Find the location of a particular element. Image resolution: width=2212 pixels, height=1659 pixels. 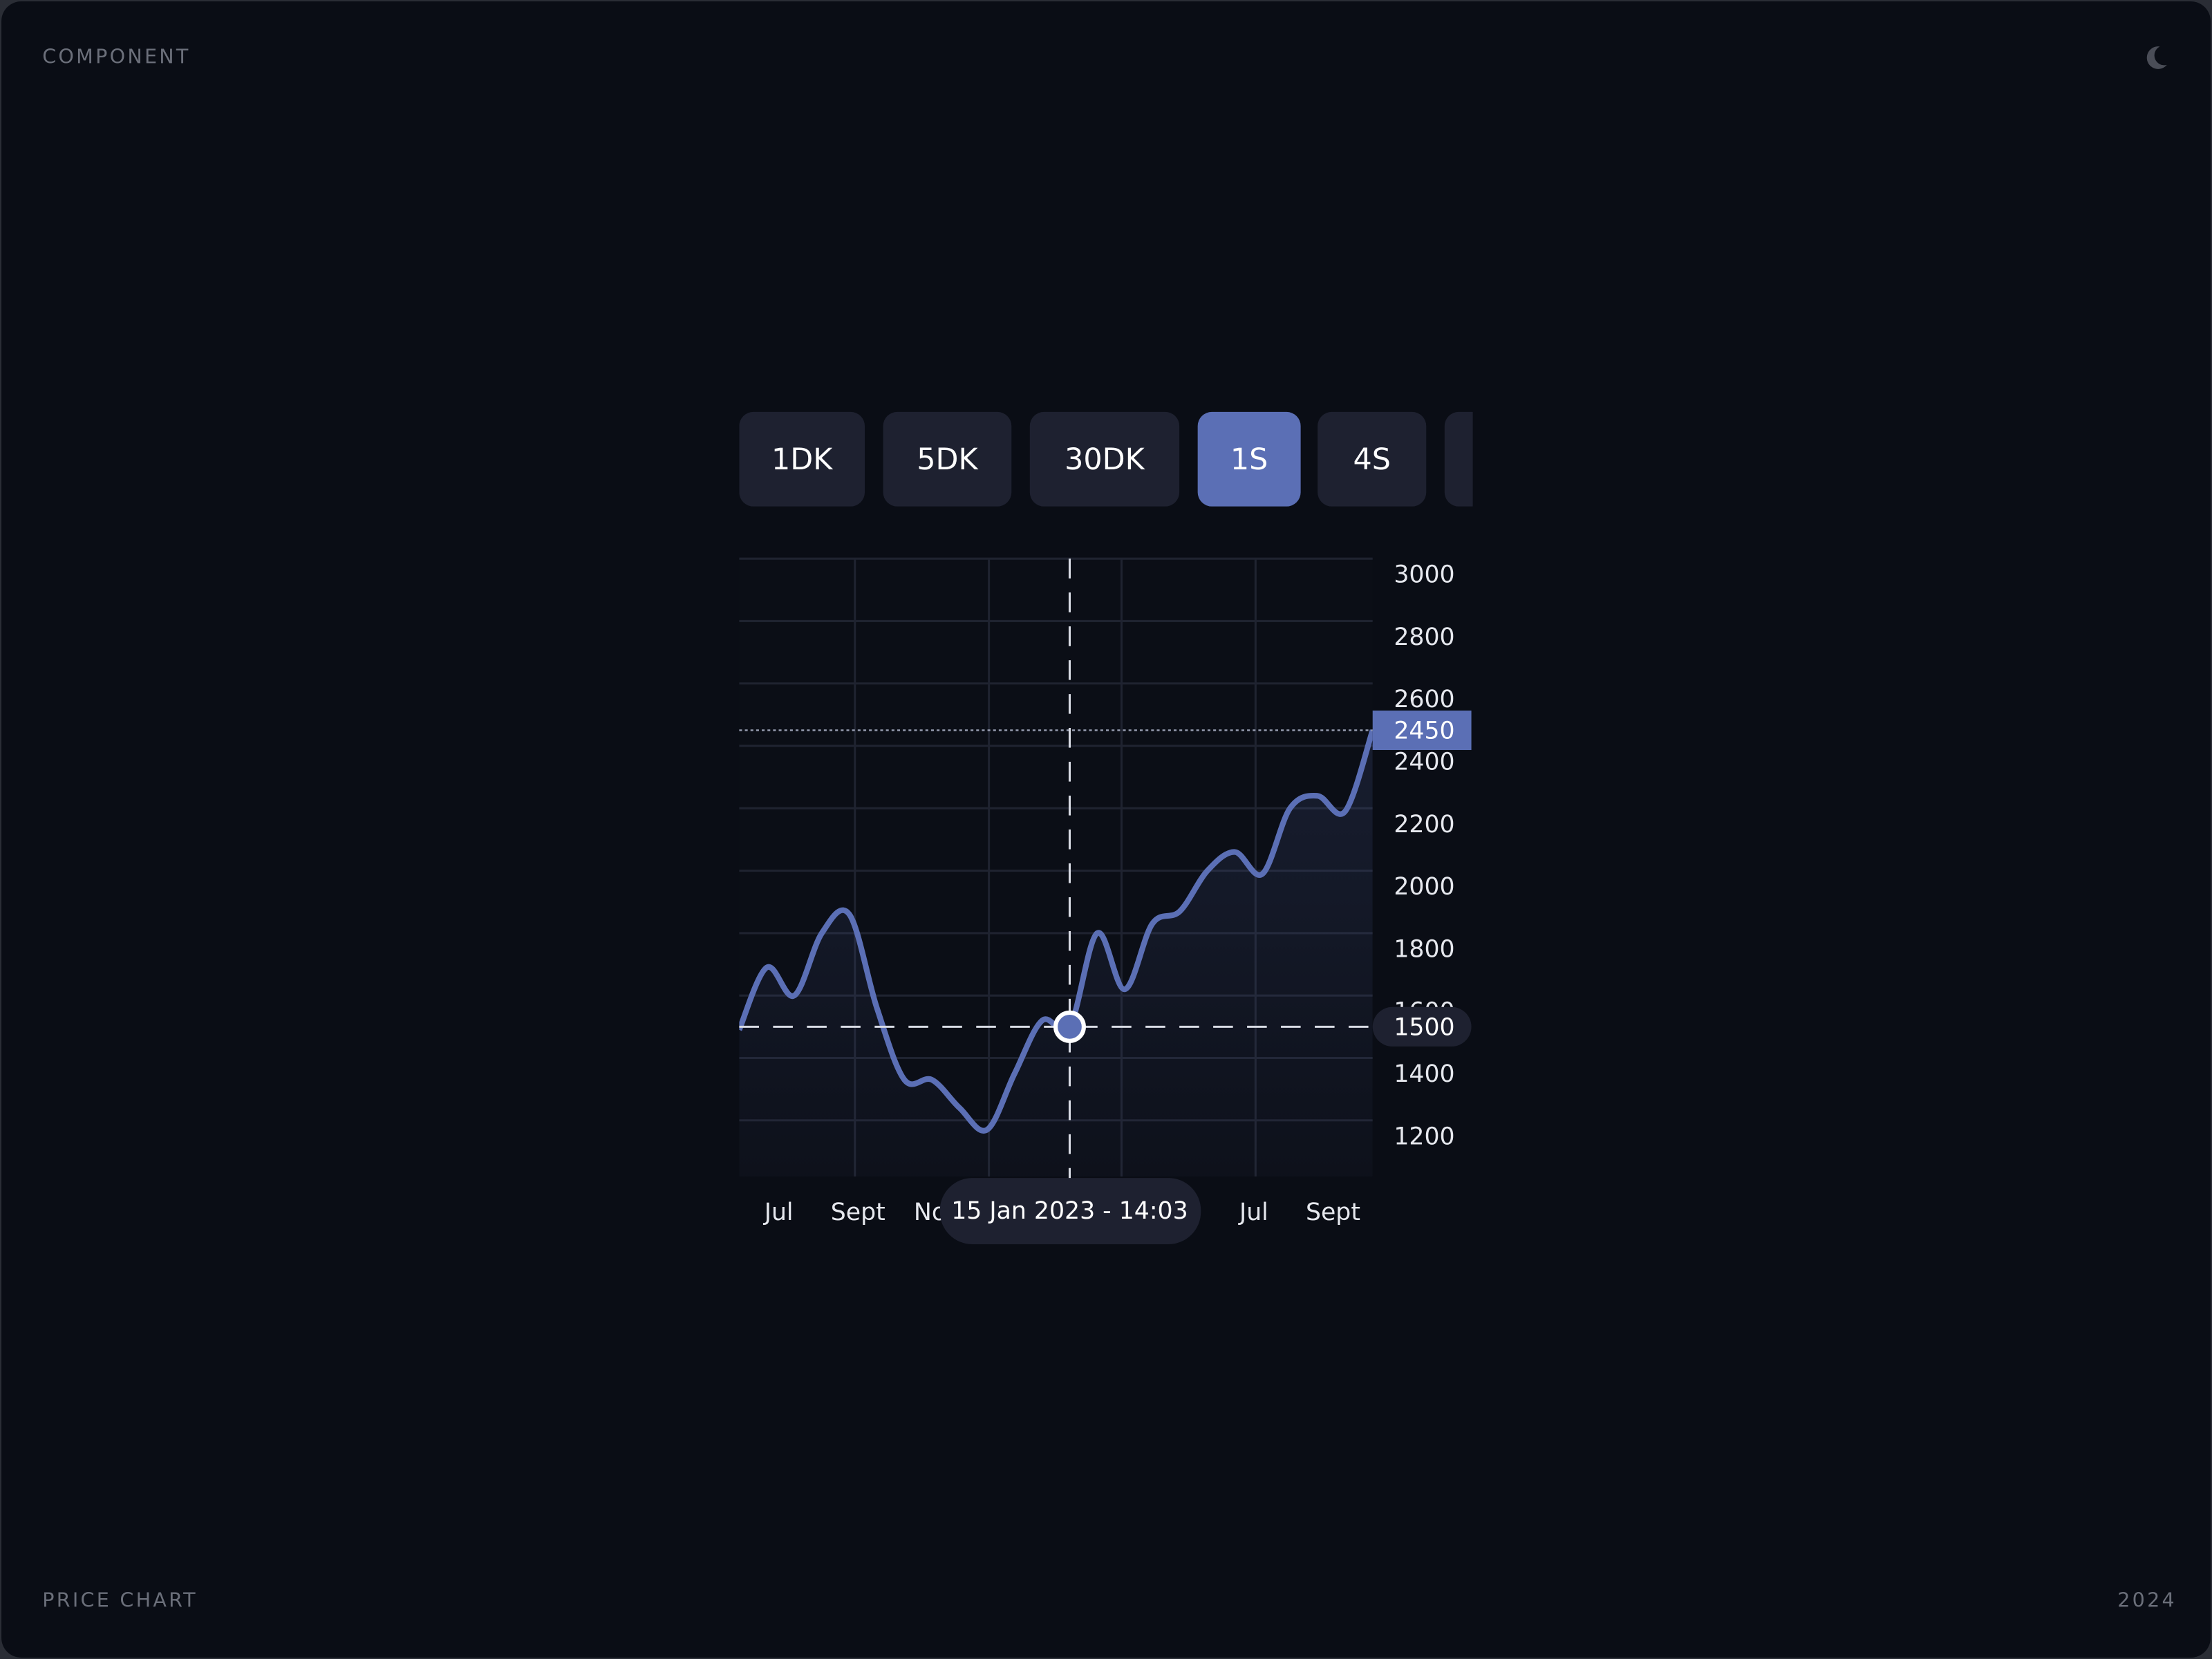

toolbar: 1DK 5DK 30DK 1S 4S is located at coordinates (1134, 459).